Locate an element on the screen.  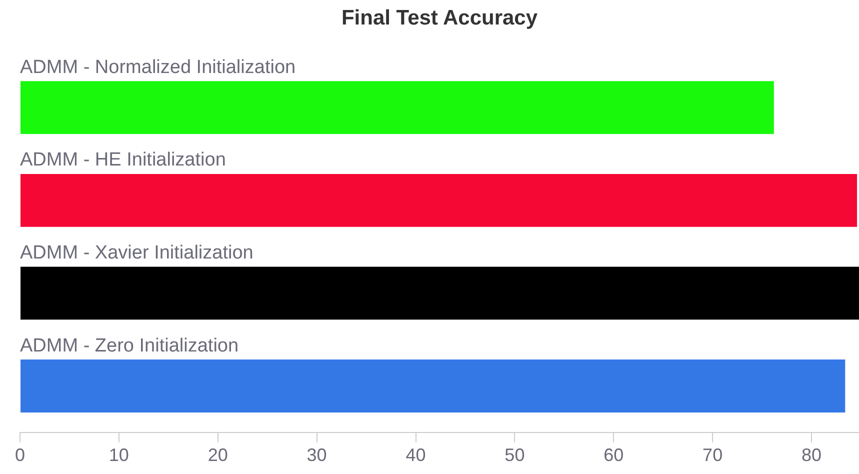
y-tick-label: ADMM - Zero Initialization is located at coordinates (129, 345).